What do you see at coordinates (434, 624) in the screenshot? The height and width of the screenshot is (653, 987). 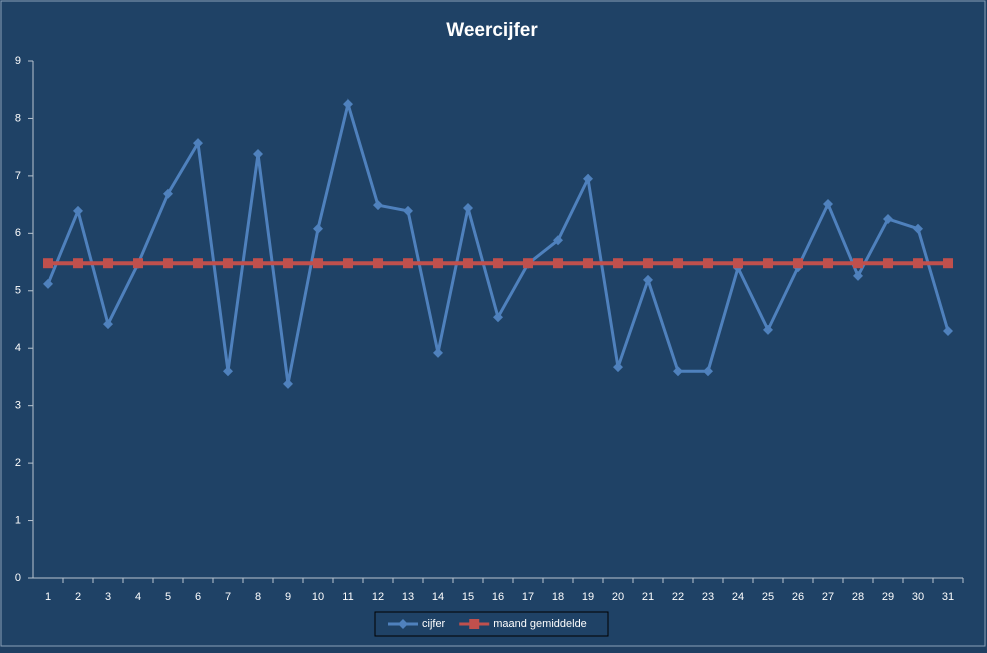 I see `legend-label: cijfer` at bounding box center [434, 624].